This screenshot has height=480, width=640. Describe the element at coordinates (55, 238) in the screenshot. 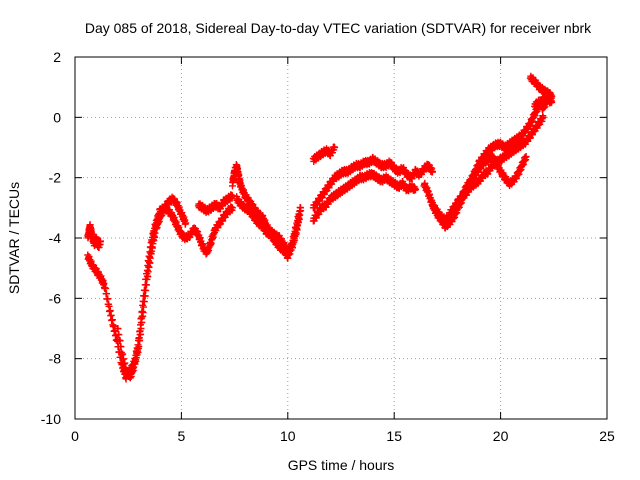

I see `y-tick-label: -4` at that location.